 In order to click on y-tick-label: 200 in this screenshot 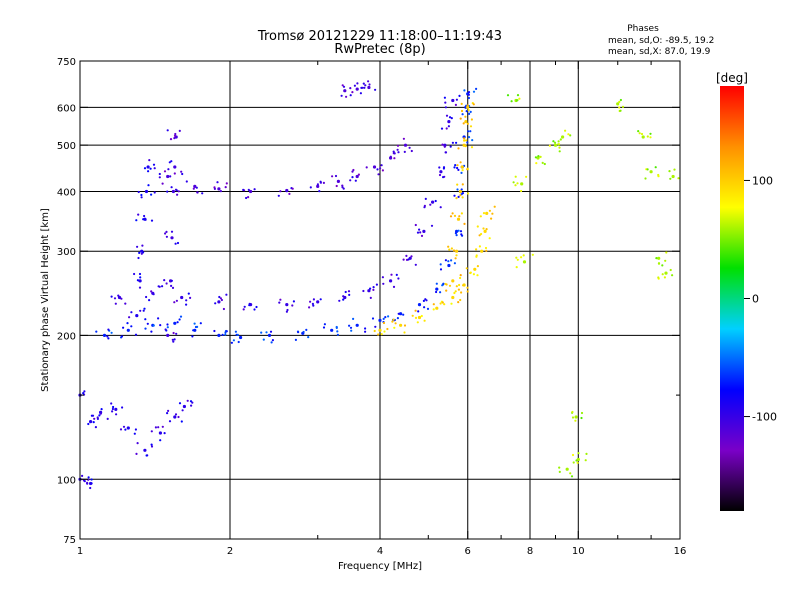, I will do `click(66, 336)`.